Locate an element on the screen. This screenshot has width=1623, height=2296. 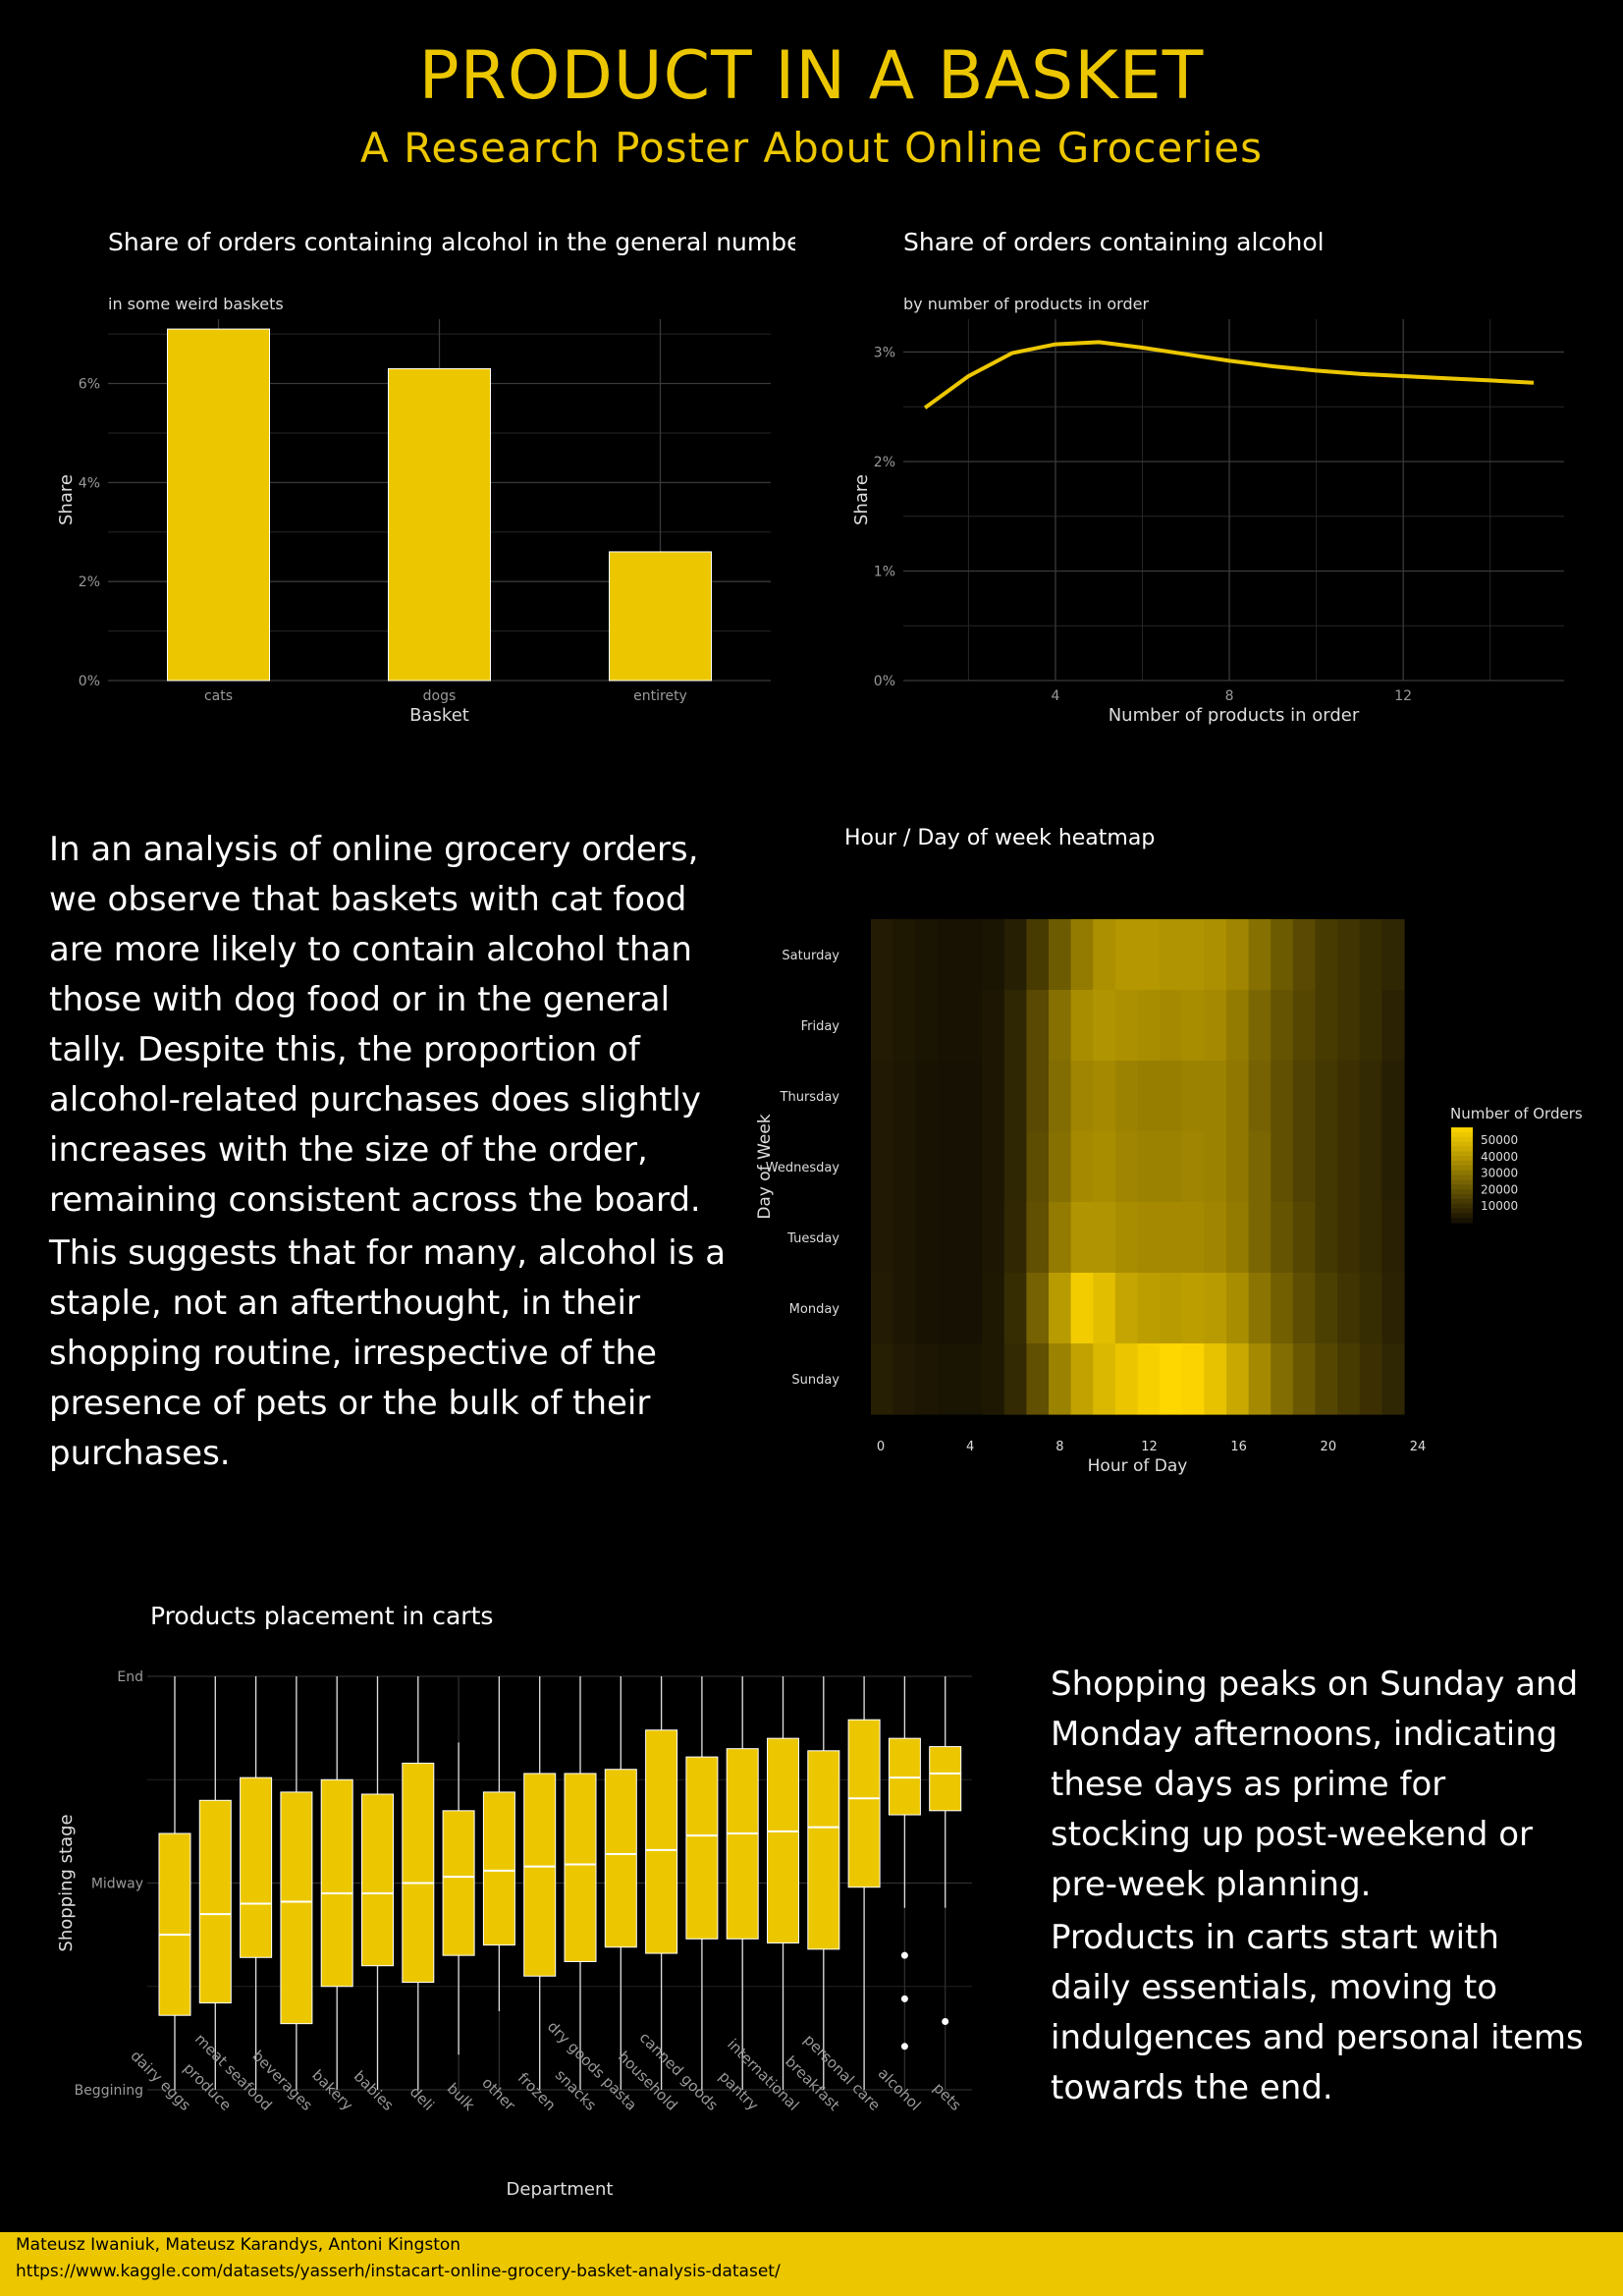
legend-tick-label: 20000 is located at coordinates (1499, 1189).